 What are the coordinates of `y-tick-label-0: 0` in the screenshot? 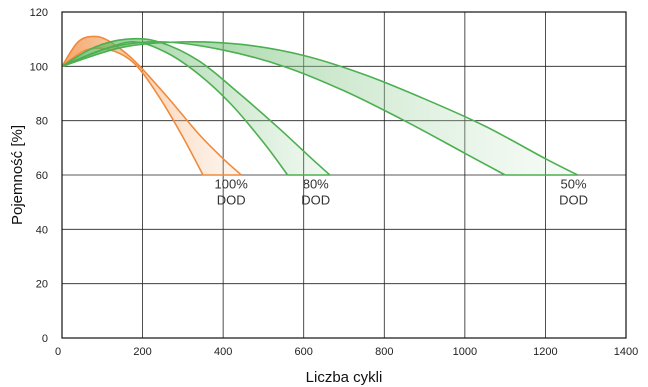 It's located at (45, 339).